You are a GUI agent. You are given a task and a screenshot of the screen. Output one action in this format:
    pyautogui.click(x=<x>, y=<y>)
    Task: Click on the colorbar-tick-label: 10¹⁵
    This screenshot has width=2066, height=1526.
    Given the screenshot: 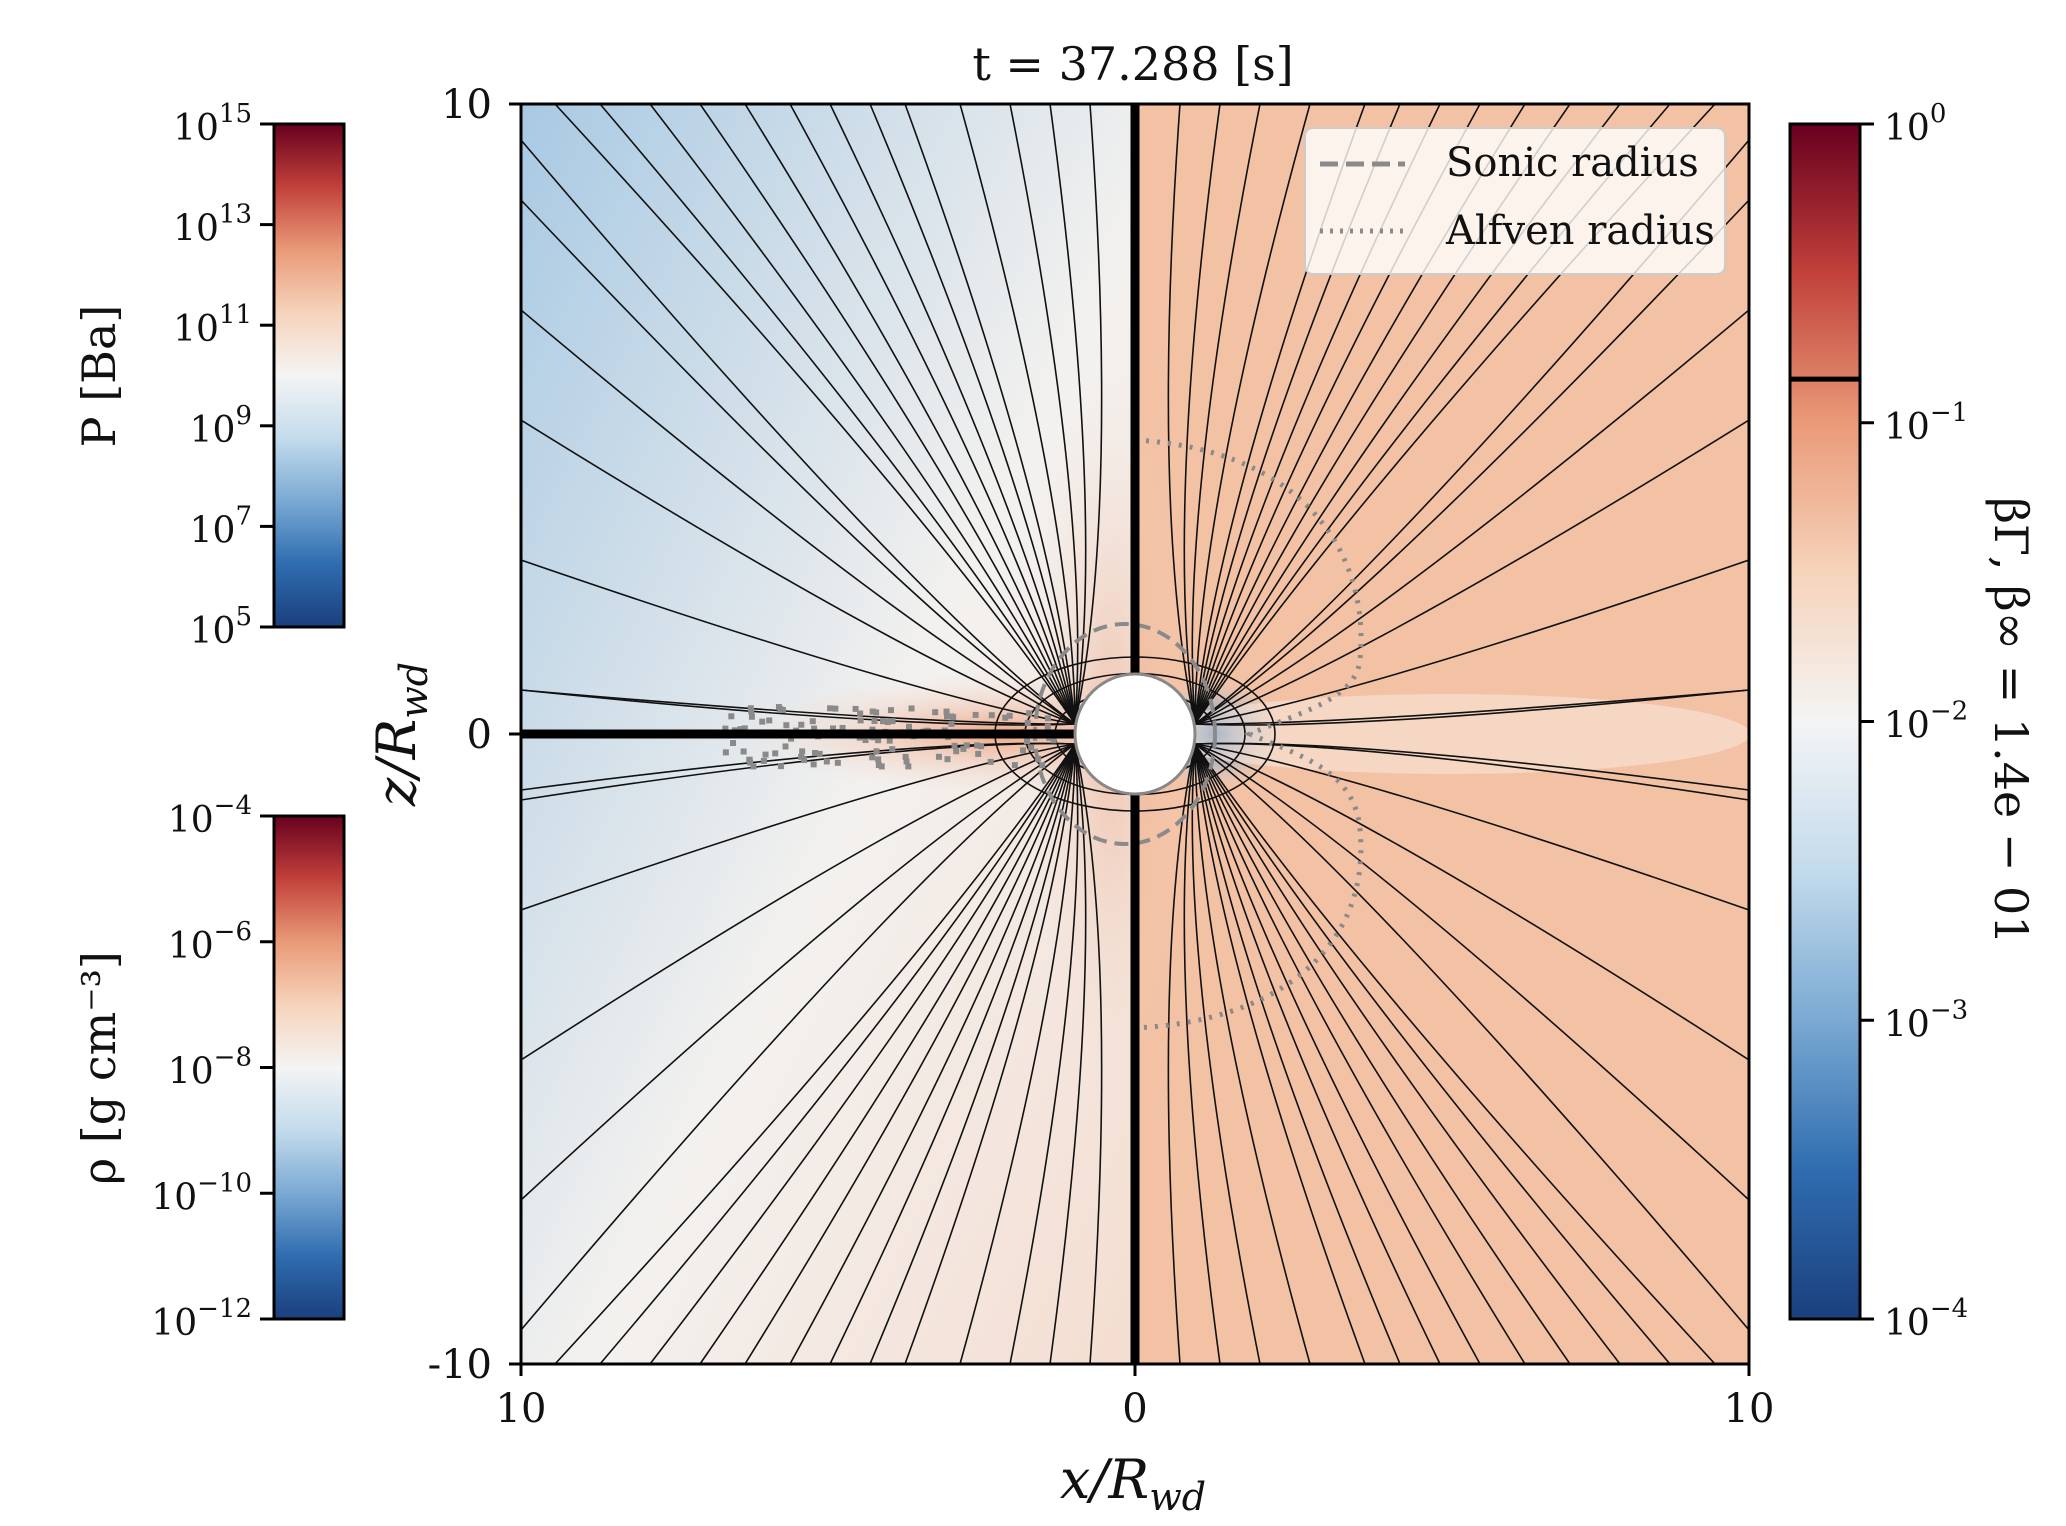 What is the action you would take?
    pyautogui.click(x=212, y=124)
    